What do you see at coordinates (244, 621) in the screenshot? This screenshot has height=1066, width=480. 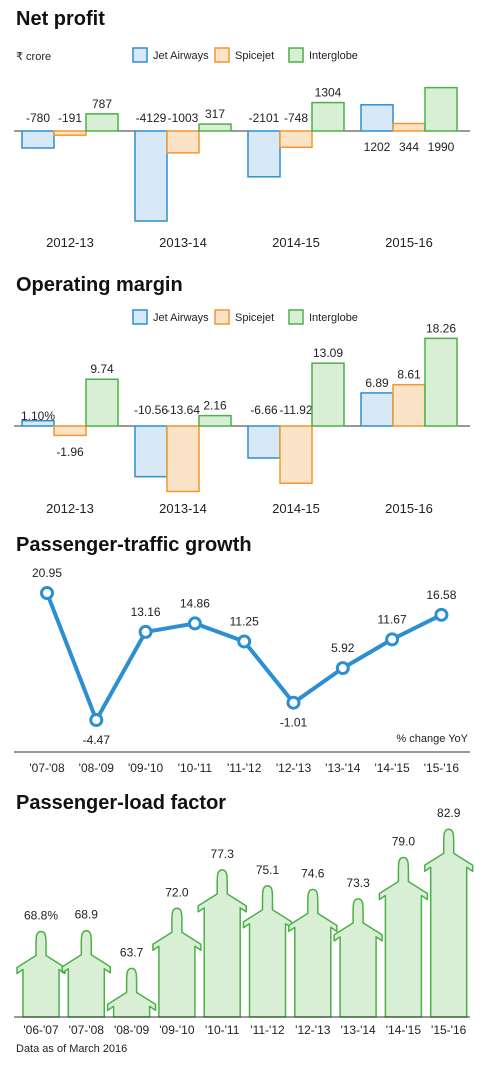 I see `passenger-traffic-value-label-4: 11.25` at bounding box center [244, 621].